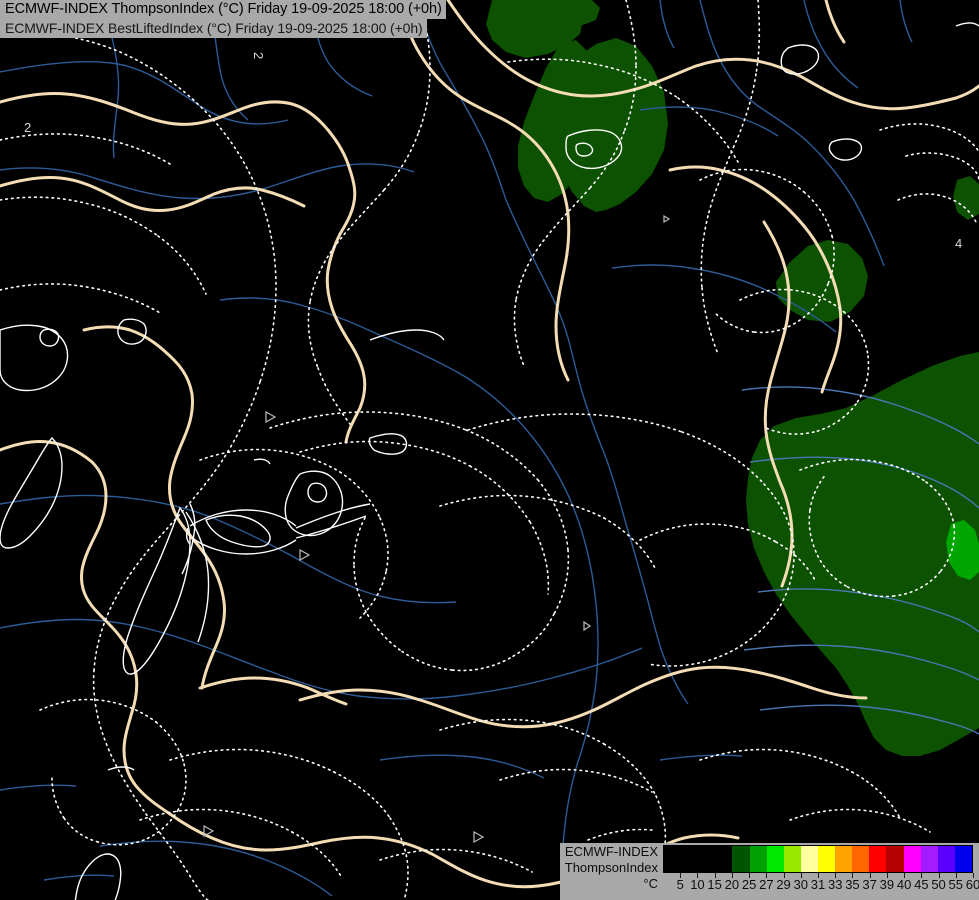  What do you see at coordinates (650, 883) in the screenshot?
I see `legend-units: °C` at bounding box center [650, 883].